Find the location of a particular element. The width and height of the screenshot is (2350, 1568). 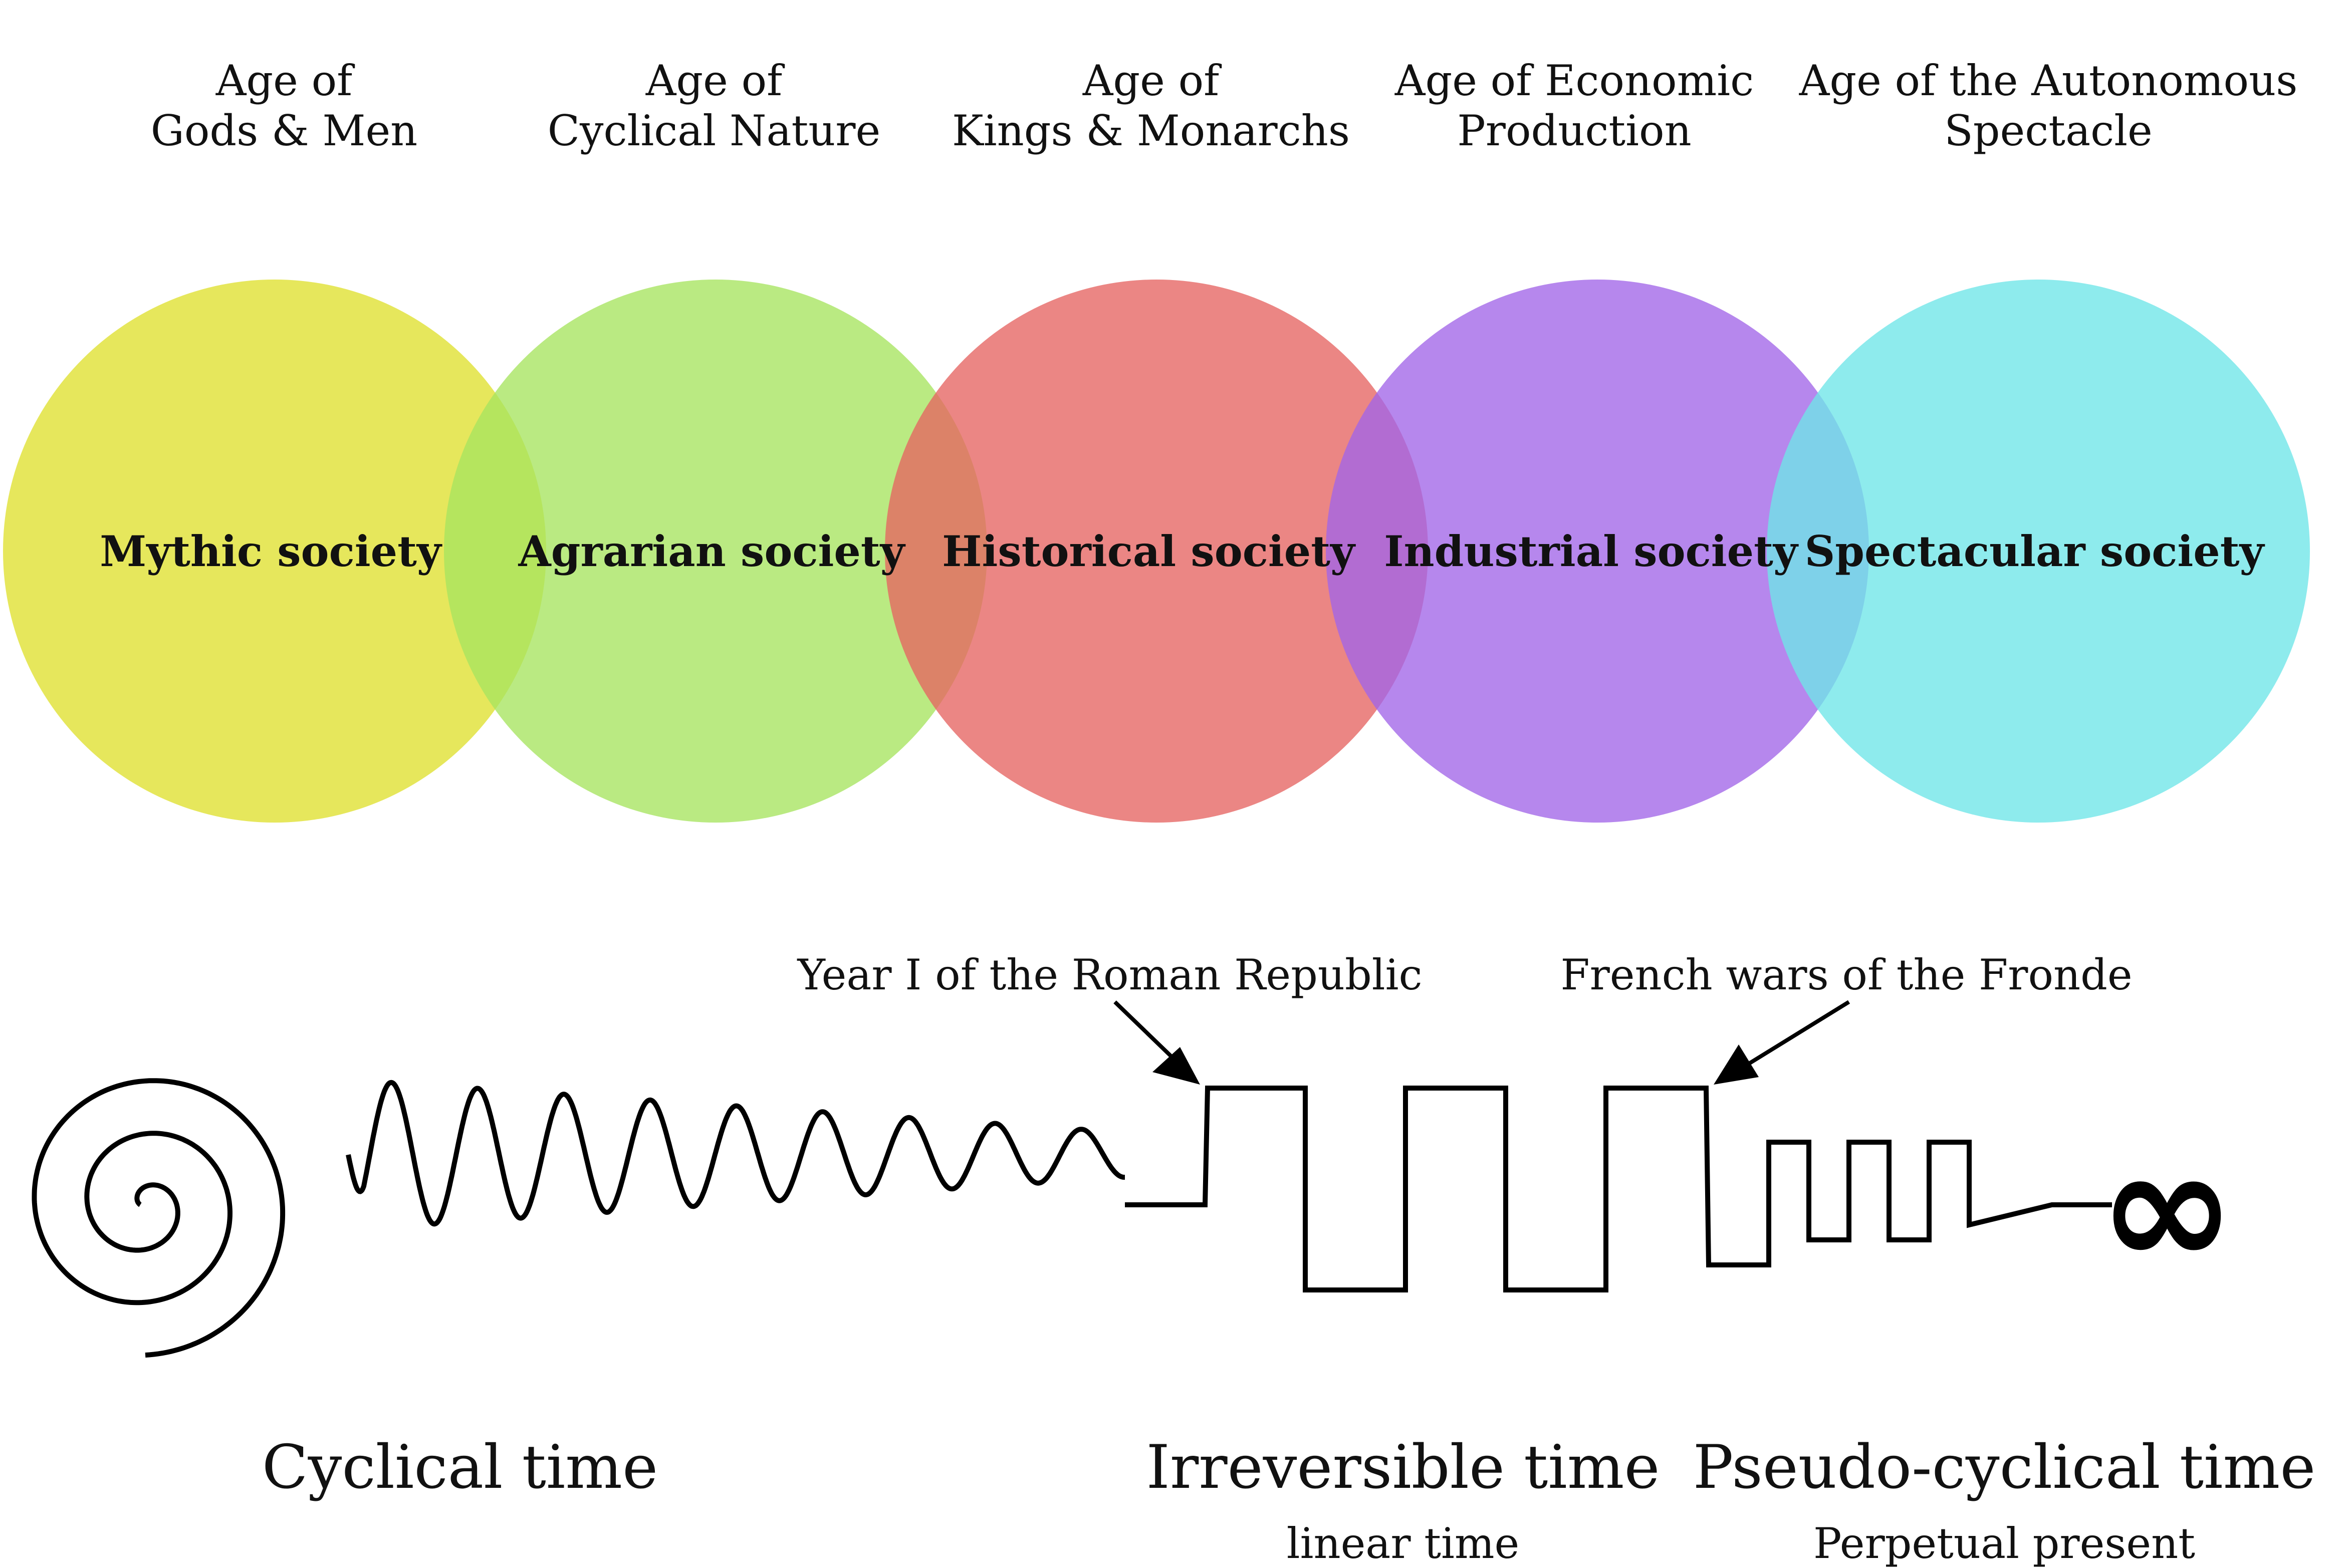

age-label-kings-line1: Age of is located at coordinates (1152, 80).